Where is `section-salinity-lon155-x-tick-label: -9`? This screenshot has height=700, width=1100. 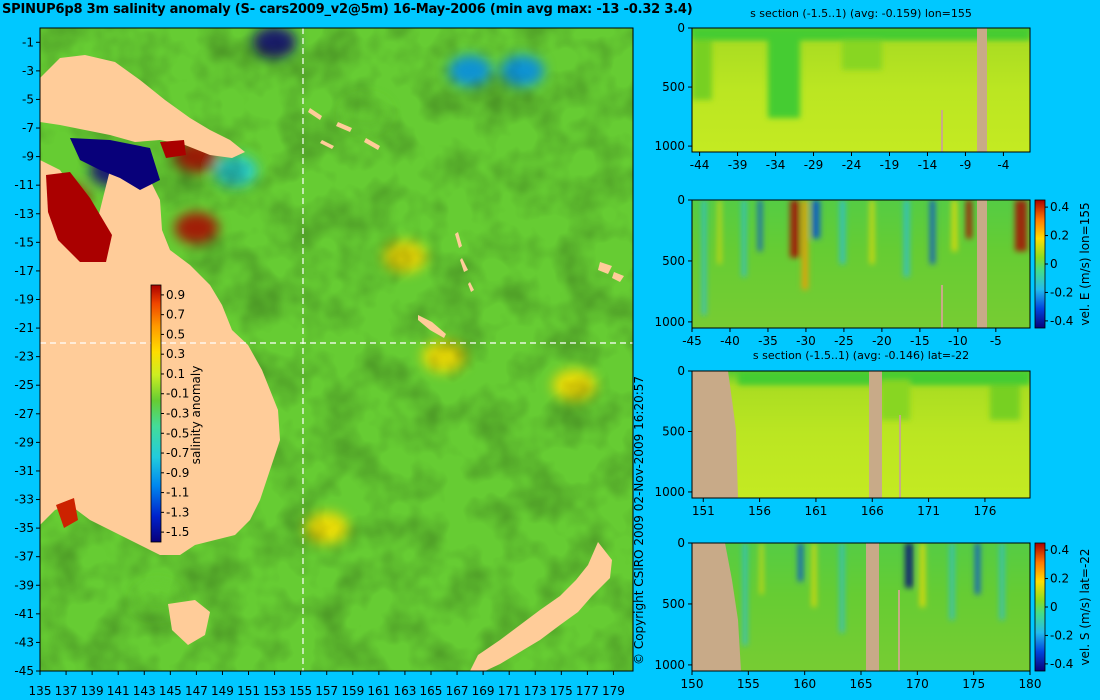 section-salinity-lon155-x-tick-label: -9 is located at coordinates (965, 165).